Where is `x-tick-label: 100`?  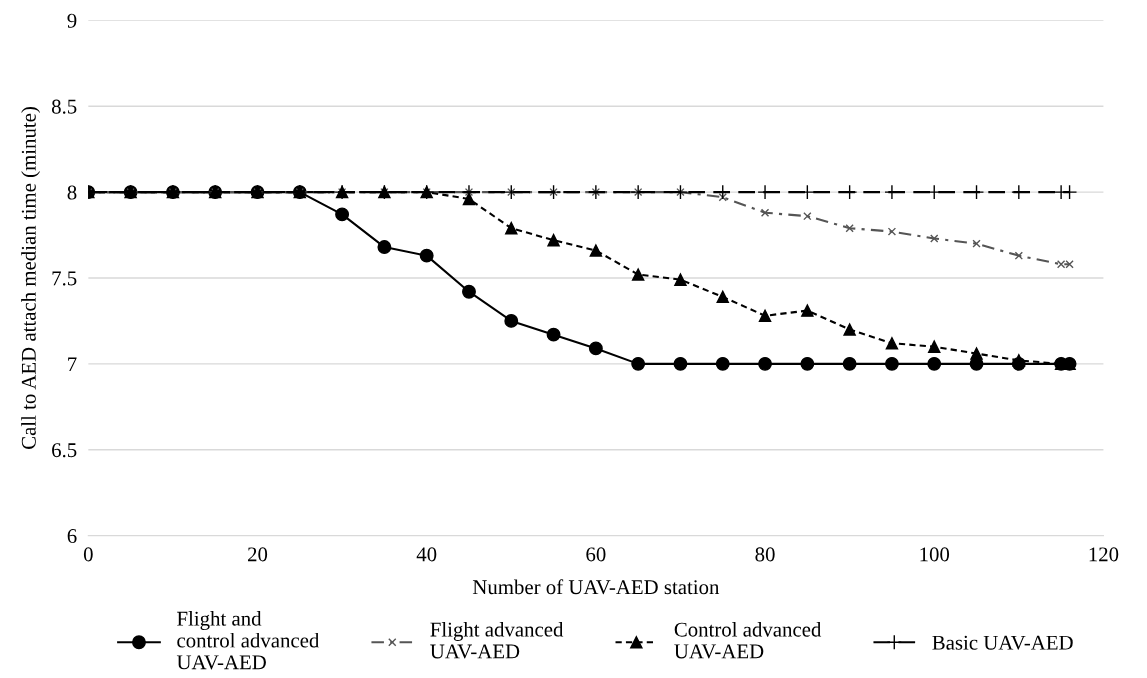
x-tick-label: 100 is located at coordinates (935, 554).